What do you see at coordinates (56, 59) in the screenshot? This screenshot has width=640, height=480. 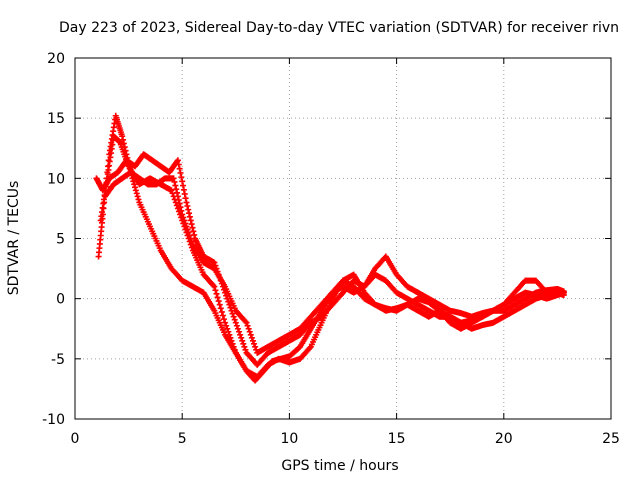 I see `y-tick-label: 20` at bounding box center [56, 59].